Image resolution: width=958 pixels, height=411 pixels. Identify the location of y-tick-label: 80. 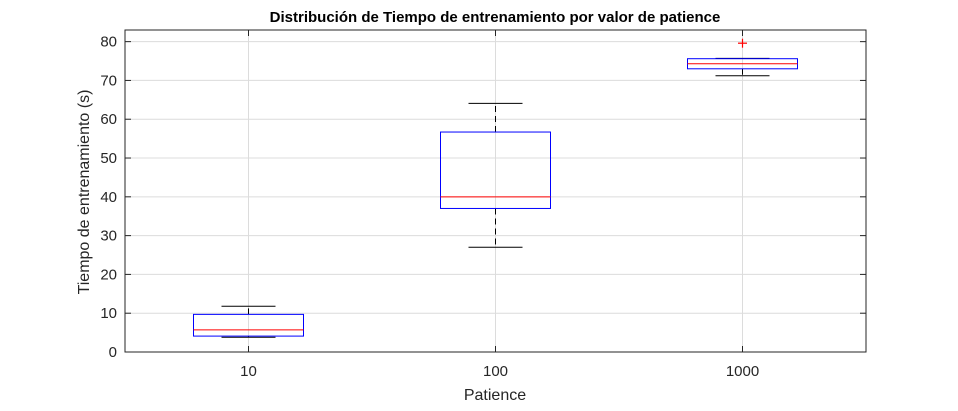
(108, 42).